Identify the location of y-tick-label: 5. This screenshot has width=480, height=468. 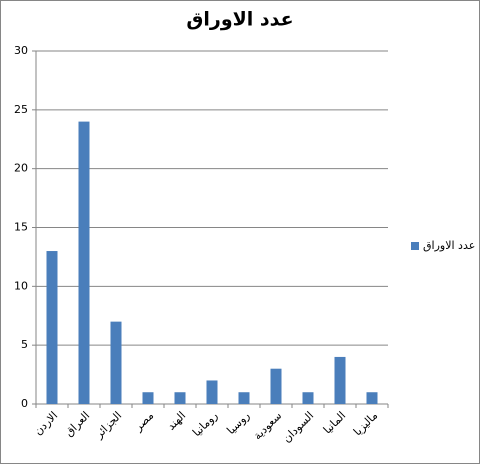
(24, 344).